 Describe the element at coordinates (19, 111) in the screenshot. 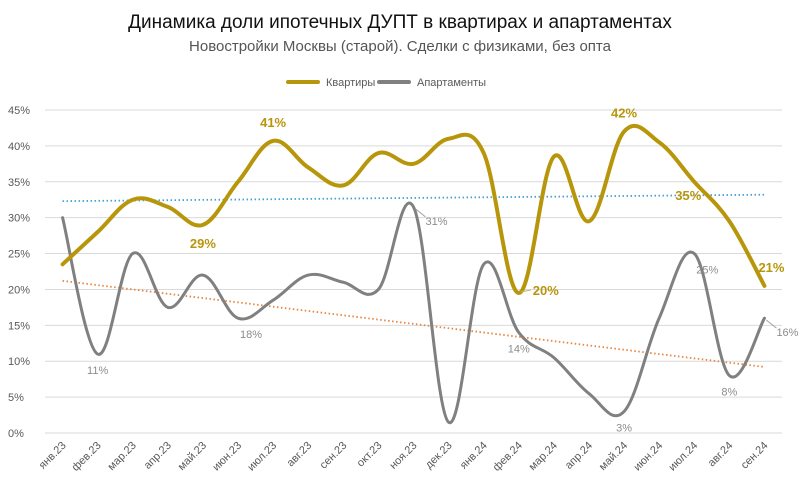

I see `y-tick-label: 45%` at that location.